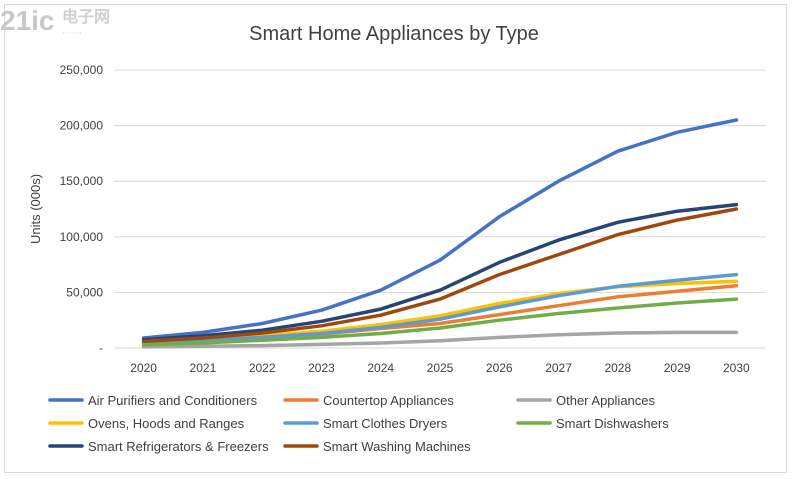 This screenshot has height=479, width=793. Describe the element at coordinates (27, 20) in the screenshot. I see `svg-text: 21ic` at that location.